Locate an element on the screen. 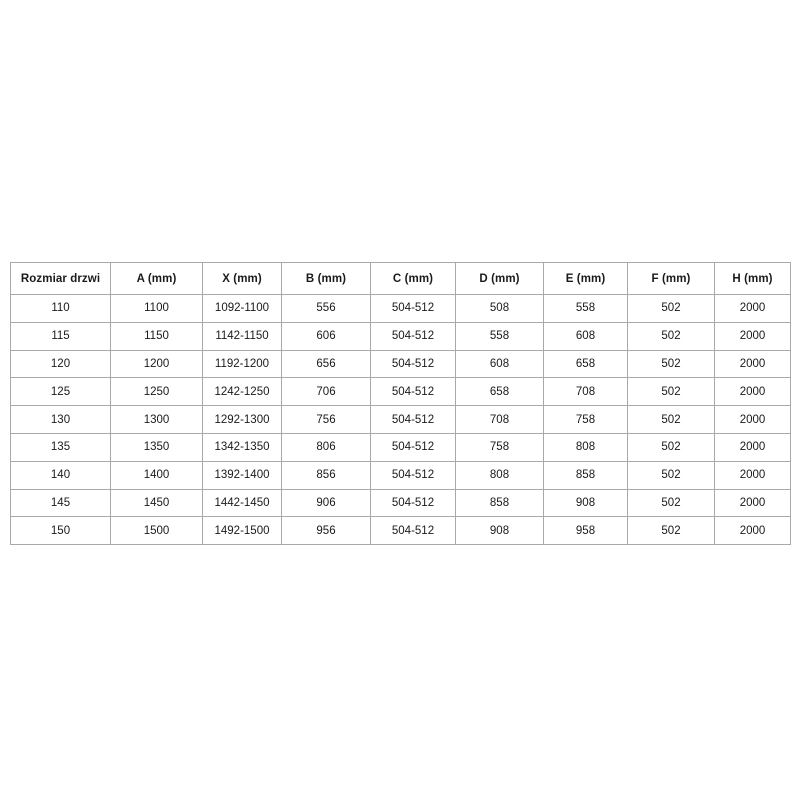 Image resolution: width=800 pixels, height=800 pixels. column-header-rozmiar-drzwi: Rozmiar drzwi is located at coordinates (60, 278).